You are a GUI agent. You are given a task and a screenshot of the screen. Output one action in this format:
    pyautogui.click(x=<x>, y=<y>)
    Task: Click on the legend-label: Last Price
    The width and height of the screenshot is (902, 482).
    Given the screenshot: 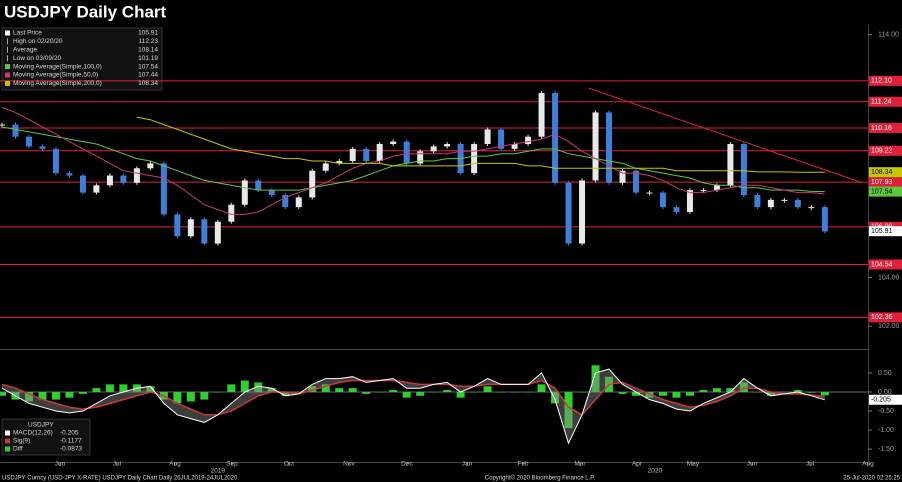 What is the action you would take?
    pyautogui.click(x=27, y=33)
    